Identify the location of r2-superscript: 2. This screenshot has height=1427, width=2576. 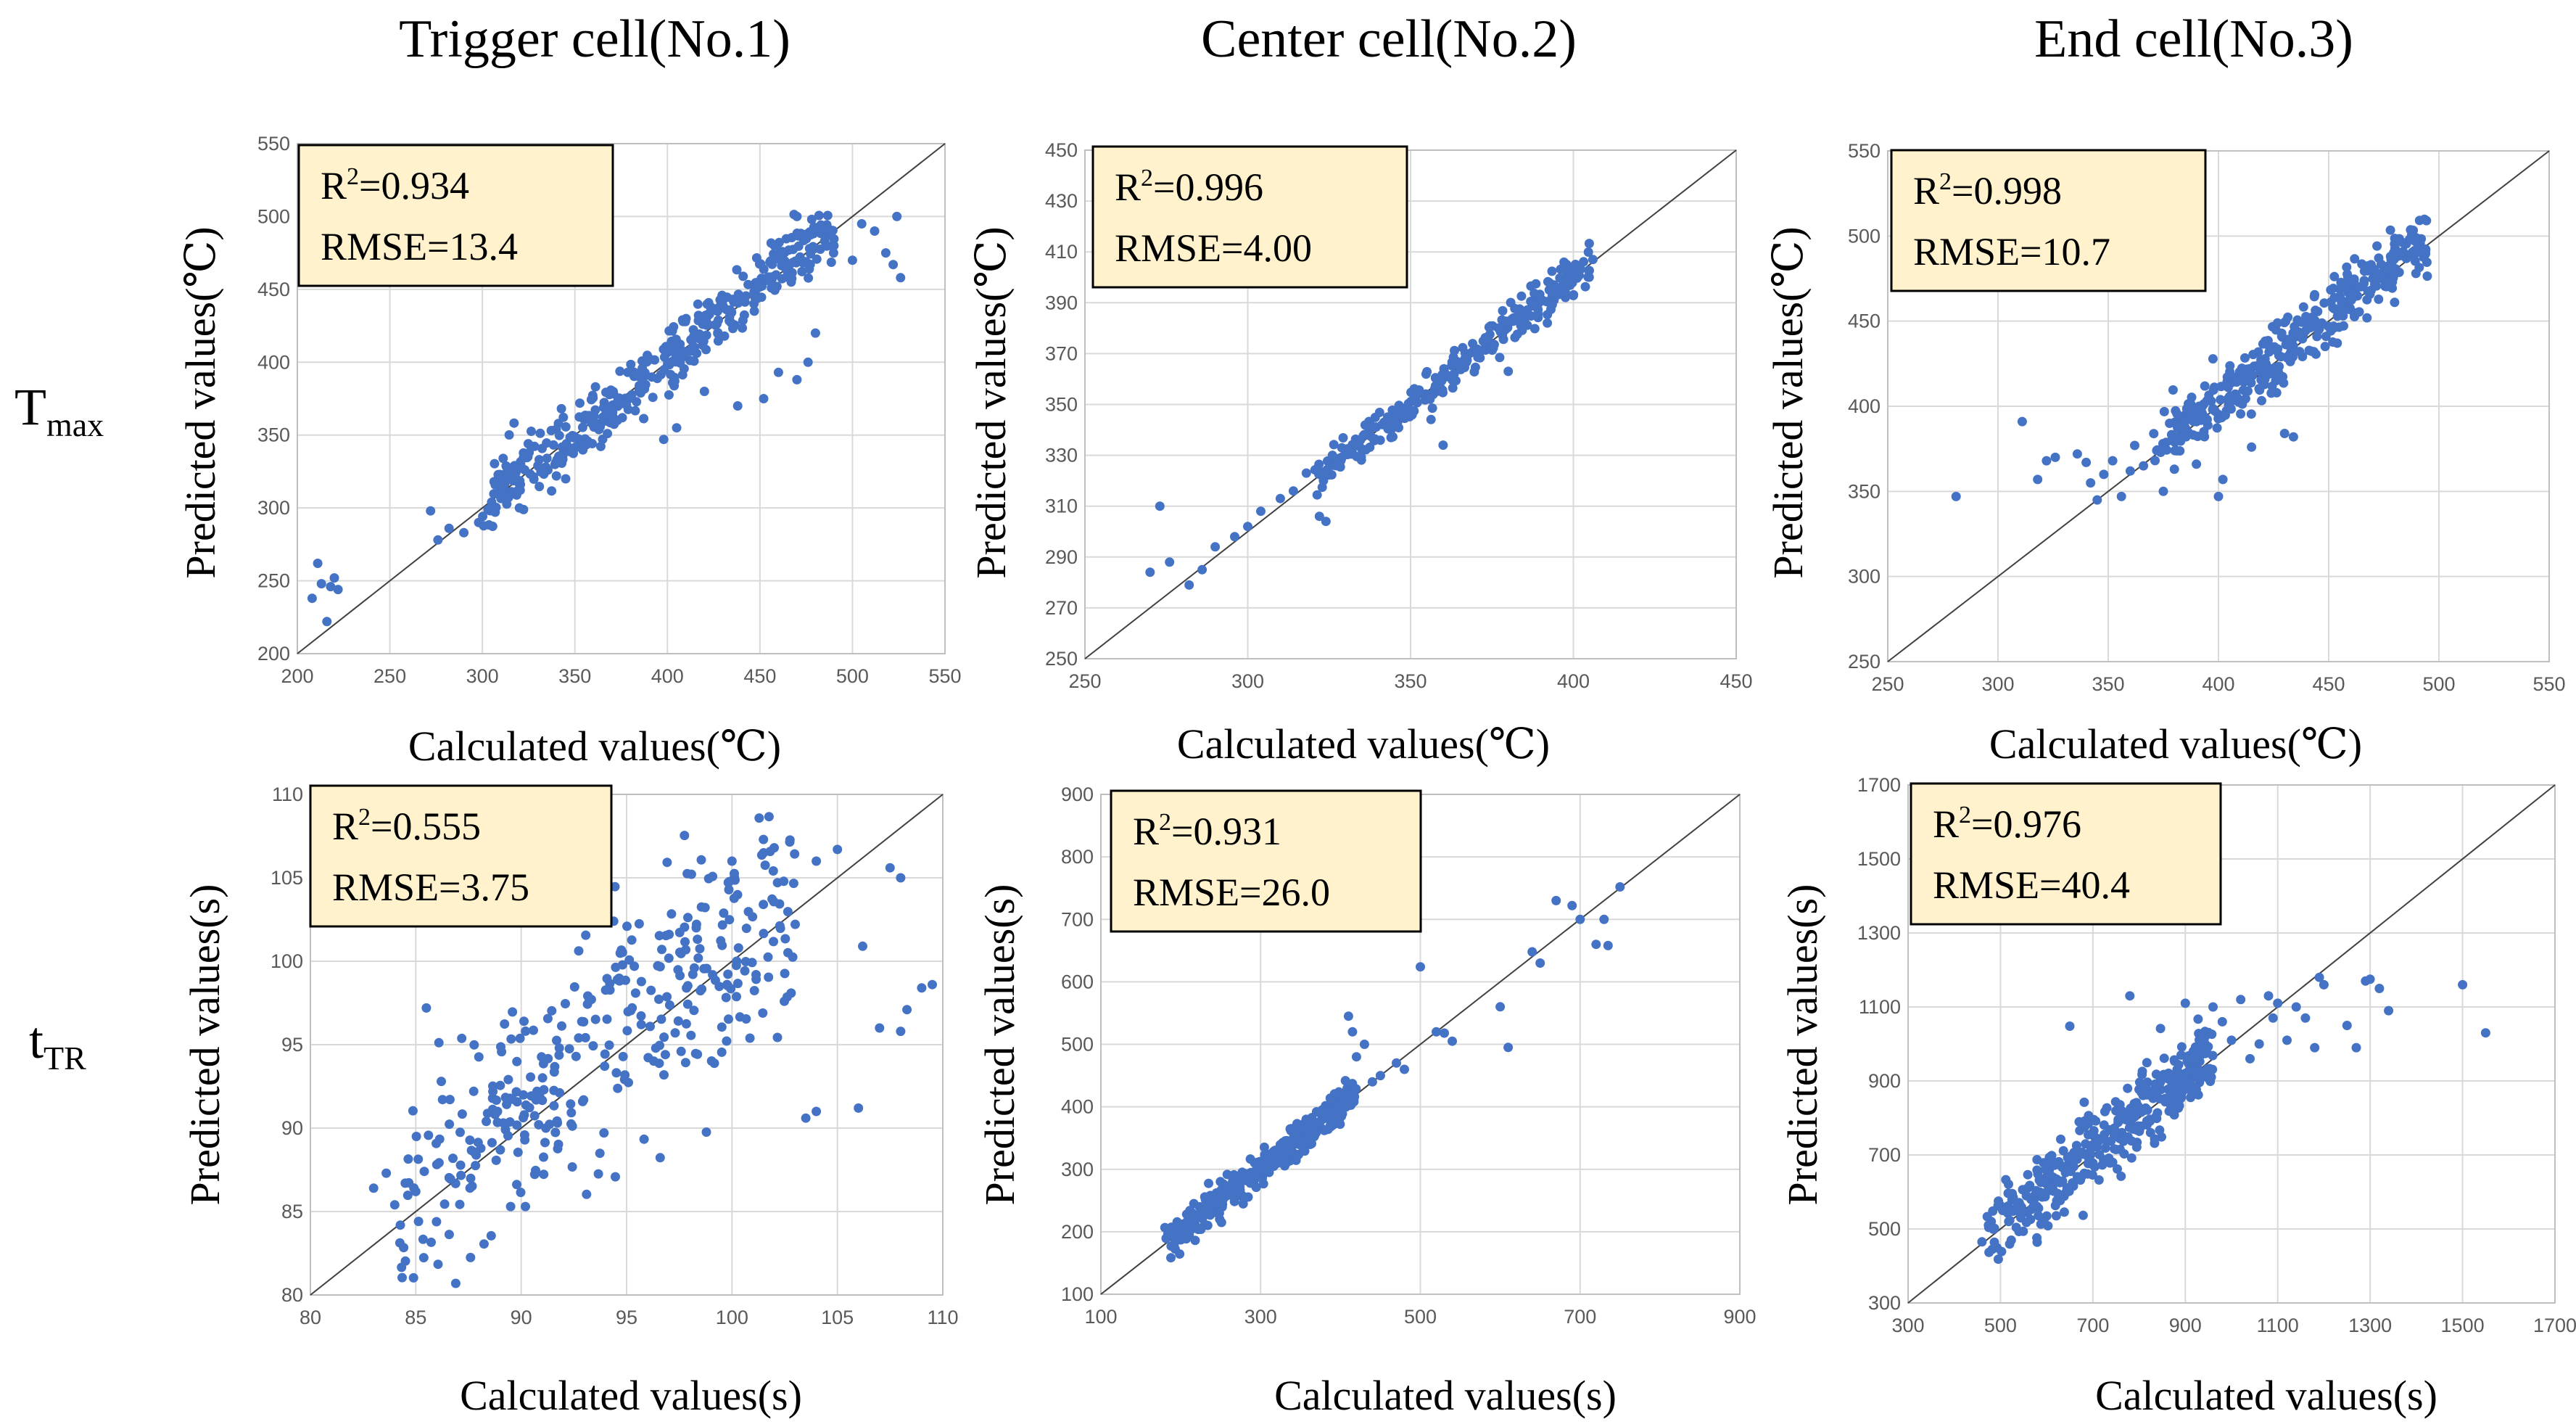
(1165, 822).